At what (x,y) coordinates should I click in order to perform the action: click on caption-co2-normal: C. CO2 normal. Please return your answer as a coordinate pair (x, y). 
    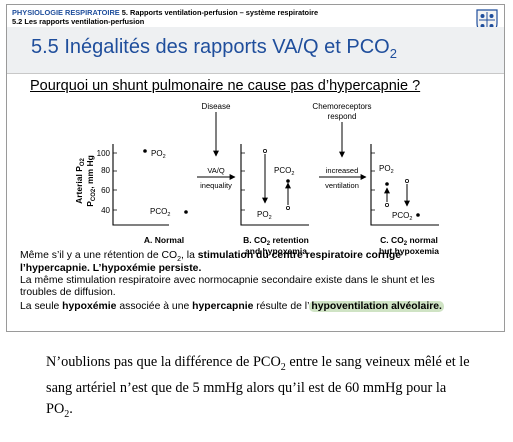
    Looking at the image, I should click on (409, 241).